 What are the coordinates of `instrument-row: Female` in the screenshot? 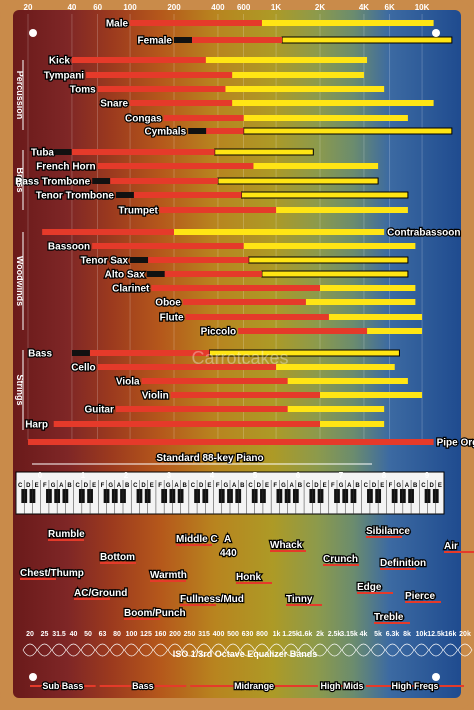 It's located at (294, 41).